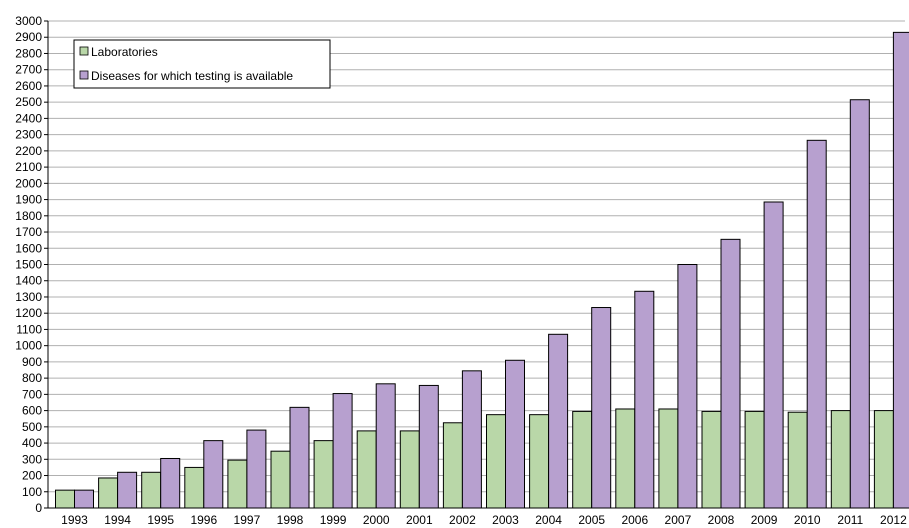  What do you see at coordinates (32, 394) in the screenshot?
I see `y-tick-label: 700` at bounding box center [32, 394].